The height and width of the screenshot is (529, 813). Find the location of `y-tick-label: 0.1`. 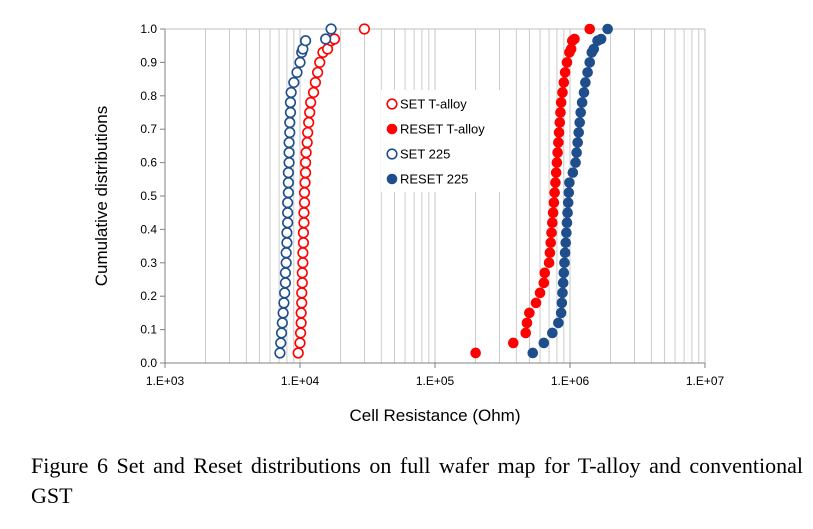

y-tick-label: 0.1 is located at coordinates (148, 330).